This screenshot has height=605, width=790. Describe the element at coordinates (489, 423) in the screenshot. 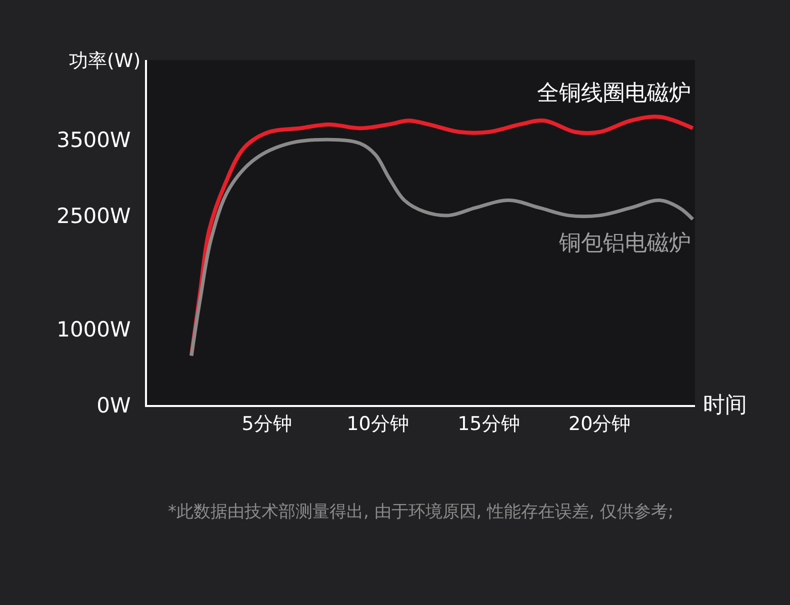

I see `x-tick-label: 15分钟` at that location.